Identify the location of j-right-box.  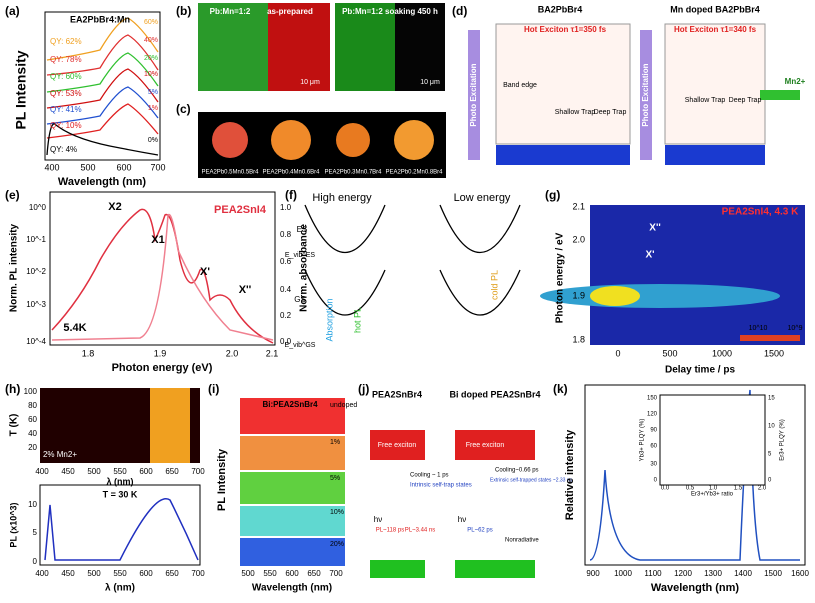
(495, 445).